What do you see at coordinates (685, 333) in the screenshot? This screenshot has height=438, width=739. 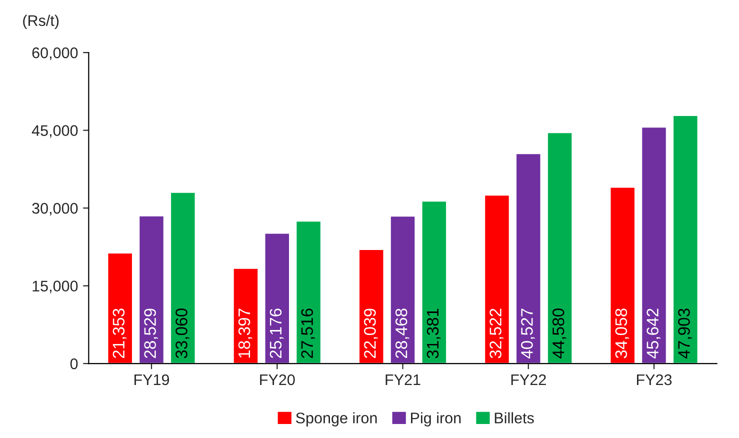 I see `data-label: 47,903` at bounding box center [685, 333].